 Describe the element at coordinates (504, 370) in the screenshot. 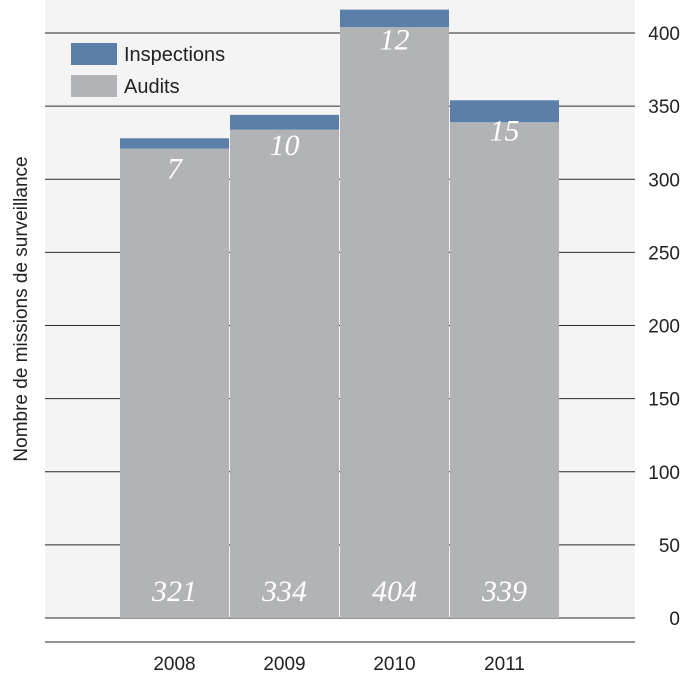

I see `bar-audits-2011` at that location.